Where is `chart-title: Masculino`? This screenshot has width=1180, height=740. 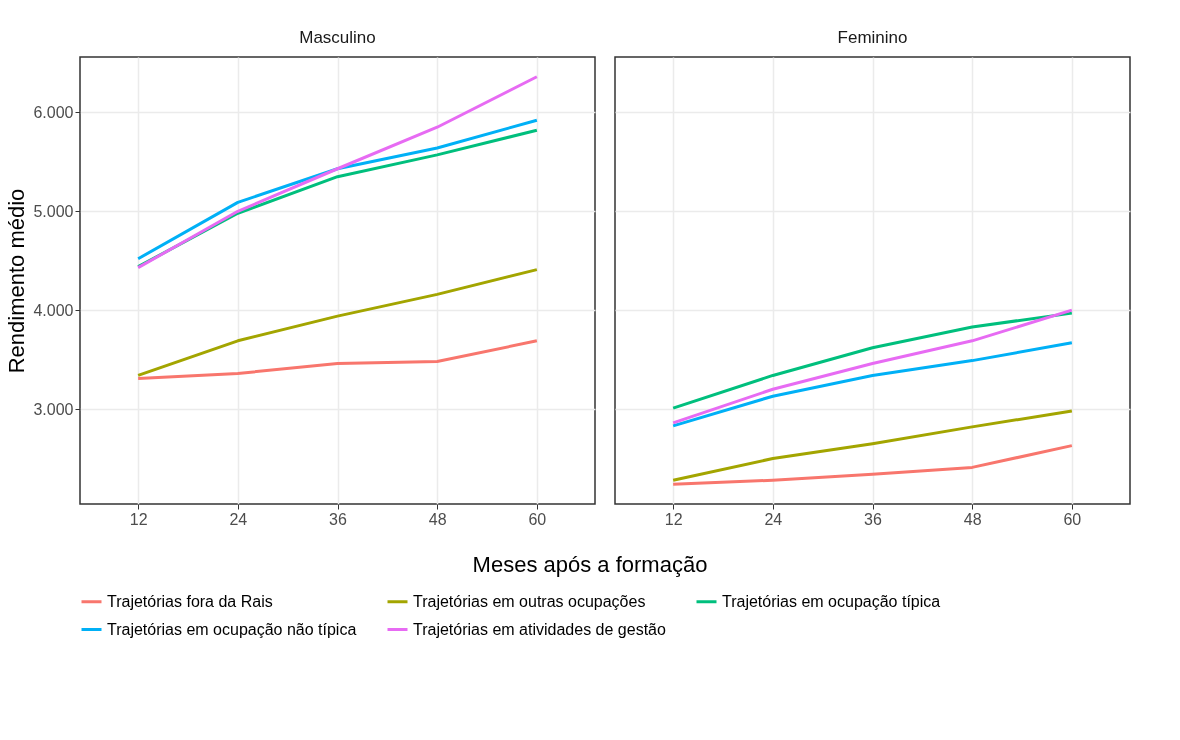 chart-title: Masculino is located at coordinates (337, 37).